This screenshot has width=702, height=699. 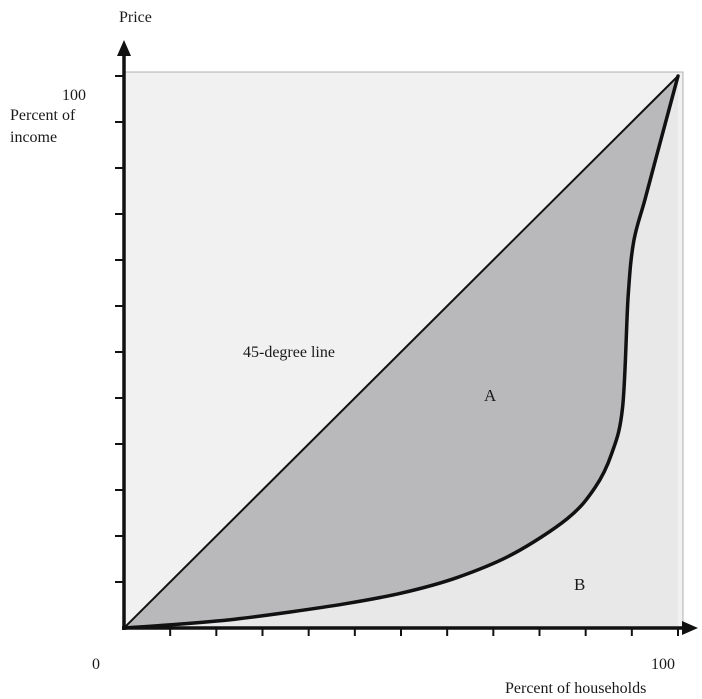 I want to click on y-axis-top-label: Price, so click(x=135, y=17).